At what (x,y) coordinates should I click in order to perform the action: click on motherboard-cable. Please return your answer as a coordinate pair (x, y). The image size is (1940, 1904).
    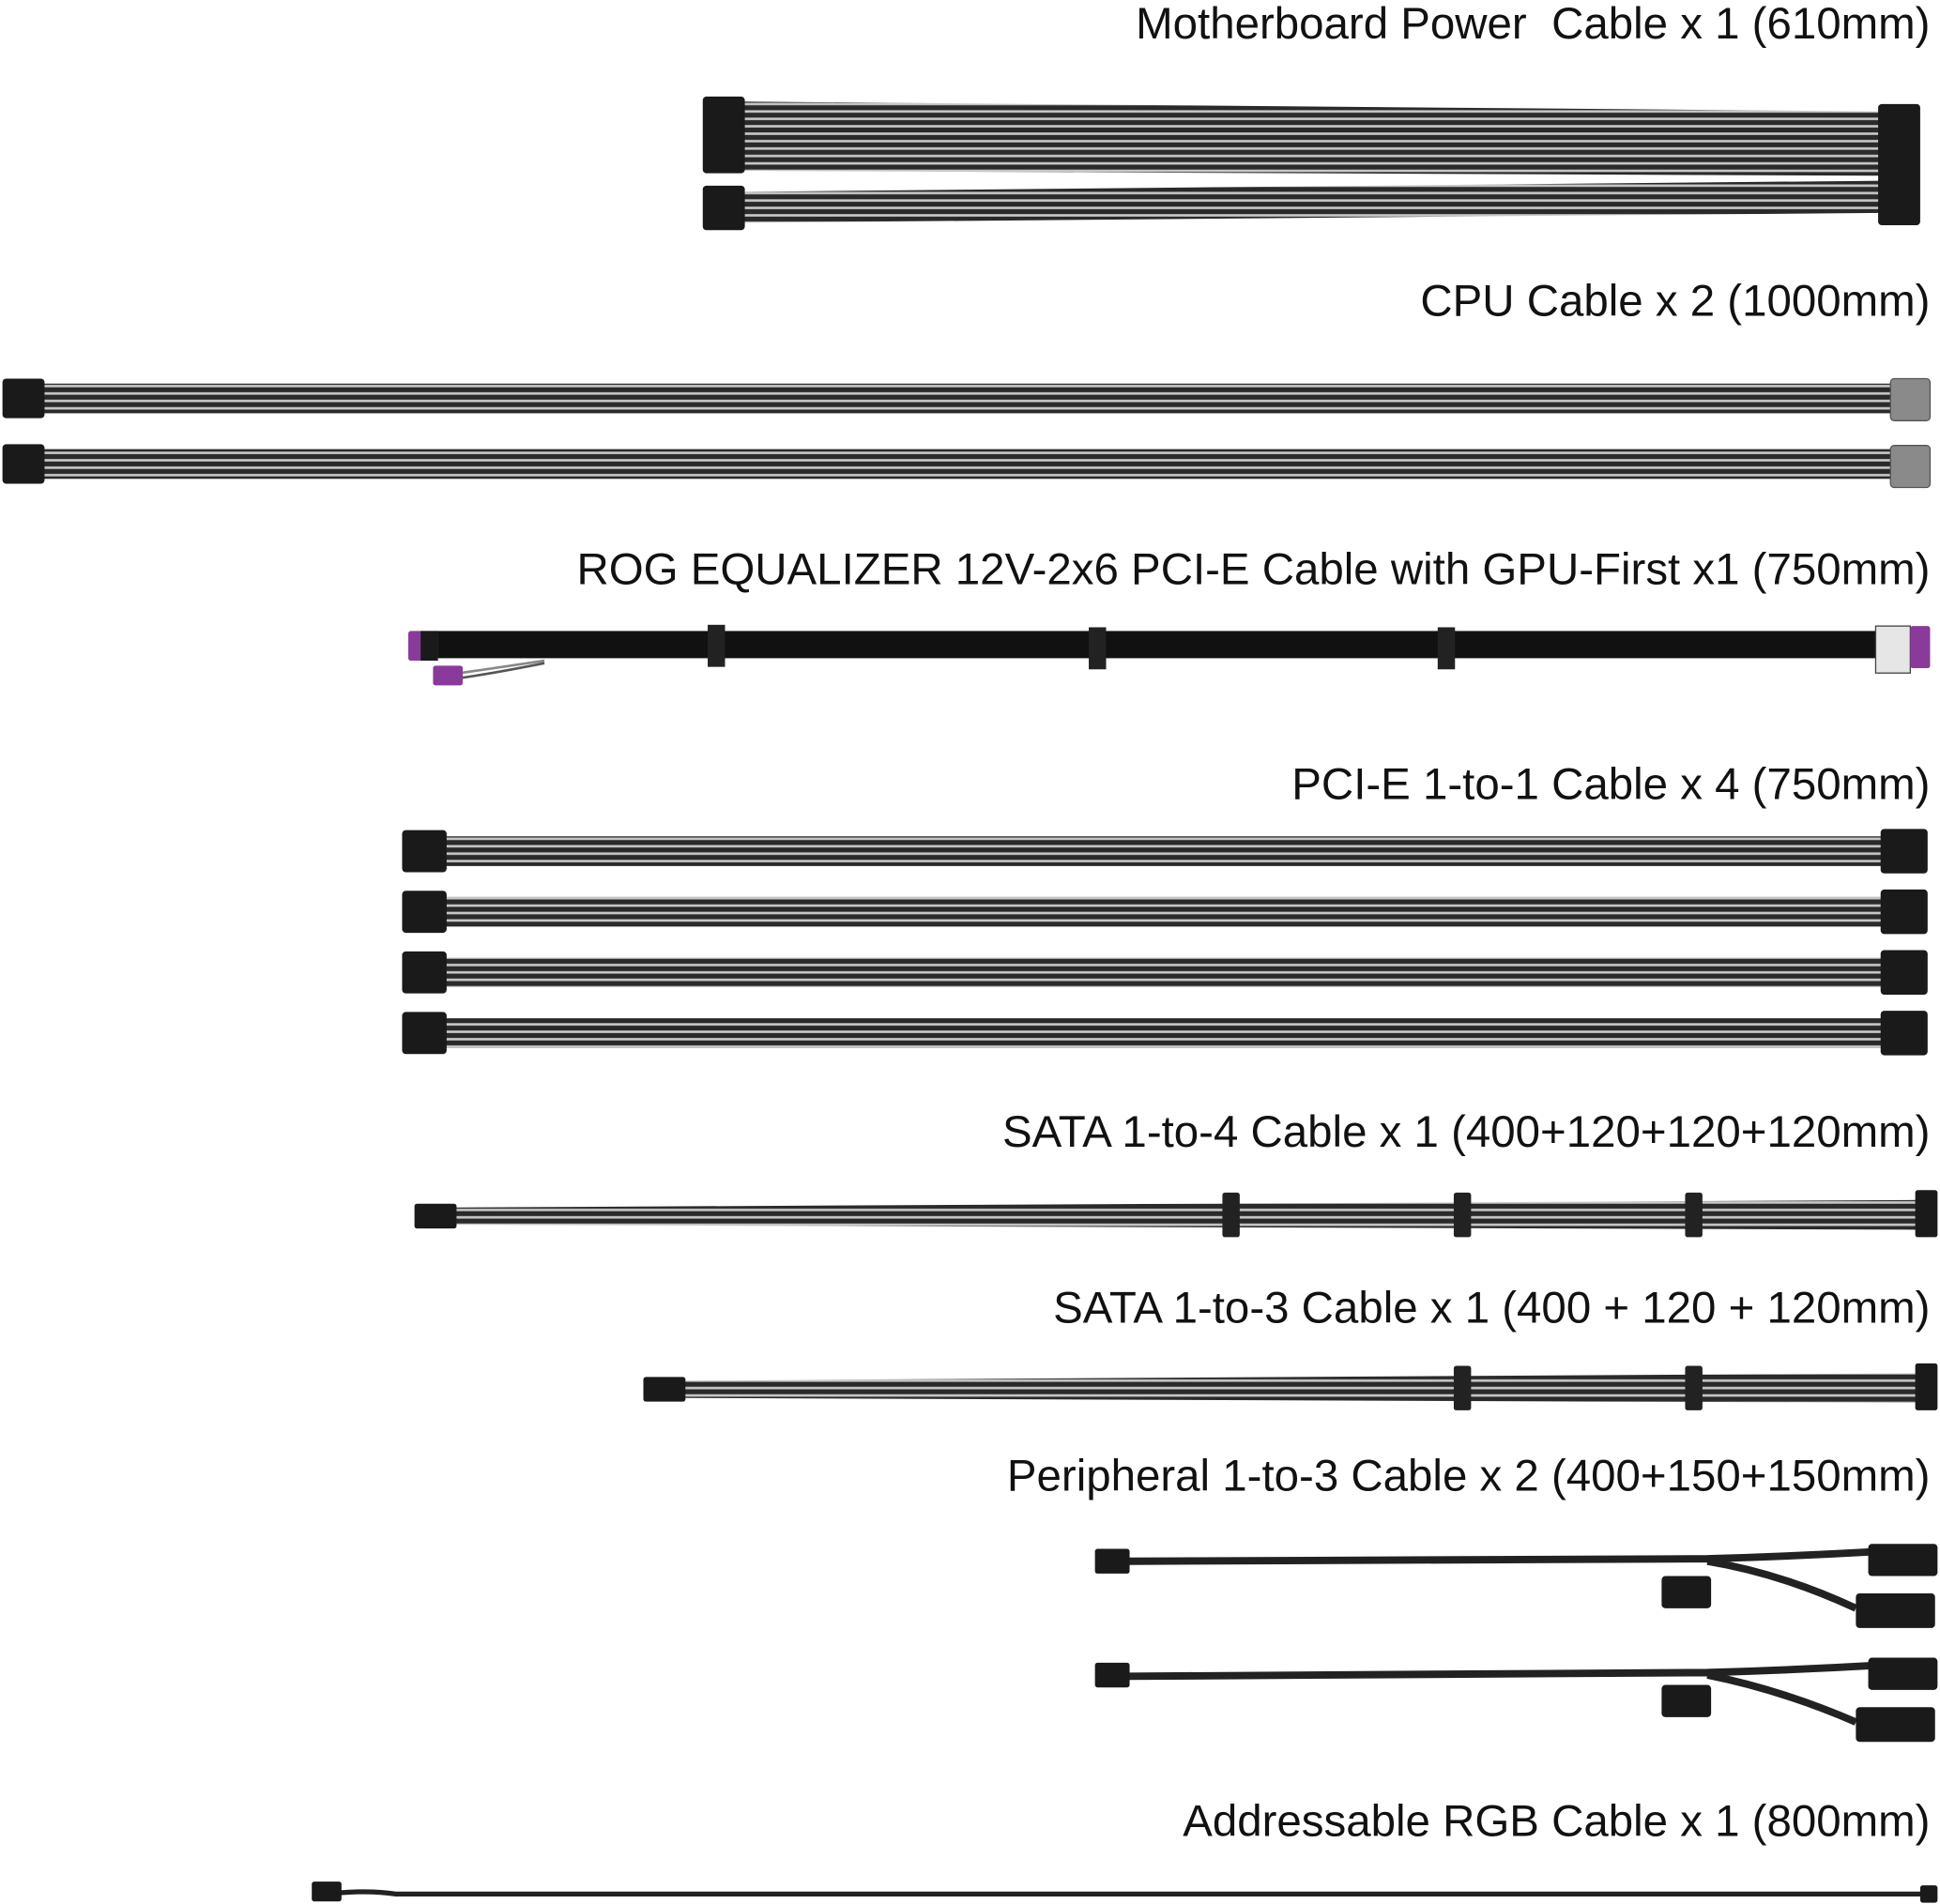
    Looking at the image, I should click on (1311, 163).